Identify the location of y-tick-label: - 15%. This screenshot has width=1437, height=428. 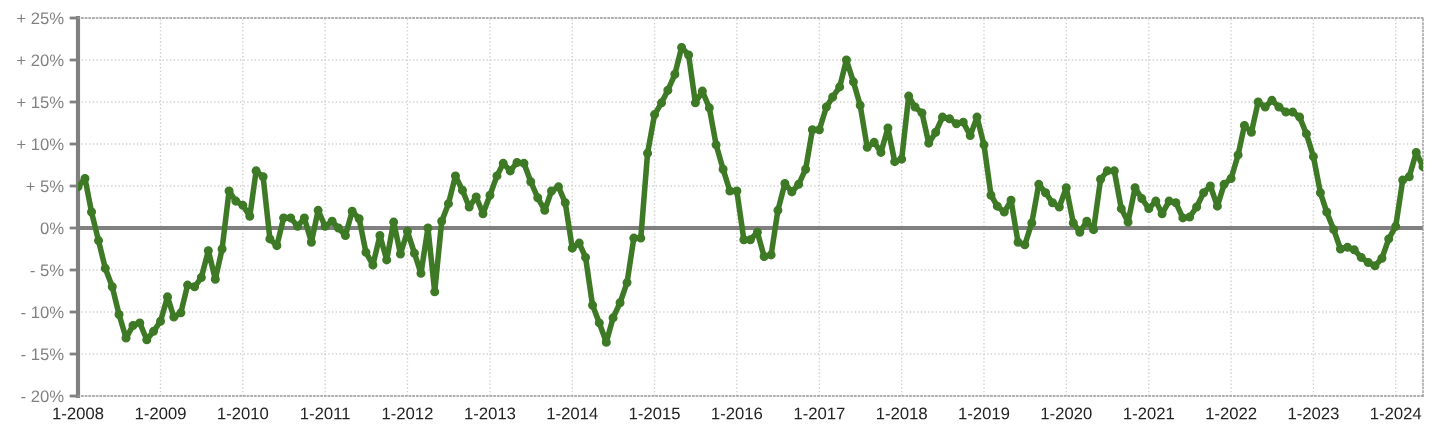
(42, 354).